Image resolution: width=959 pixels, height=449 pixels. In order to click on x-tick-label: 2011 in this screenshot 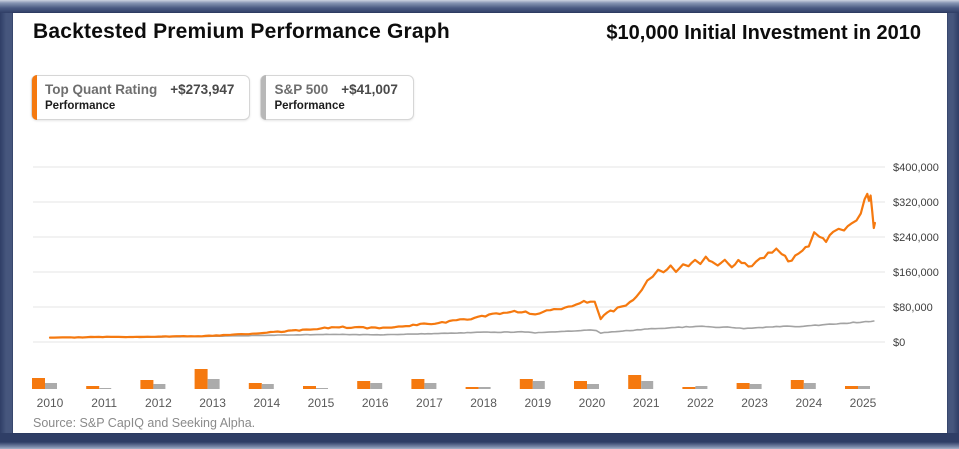, I will do `click(104, 403)`.